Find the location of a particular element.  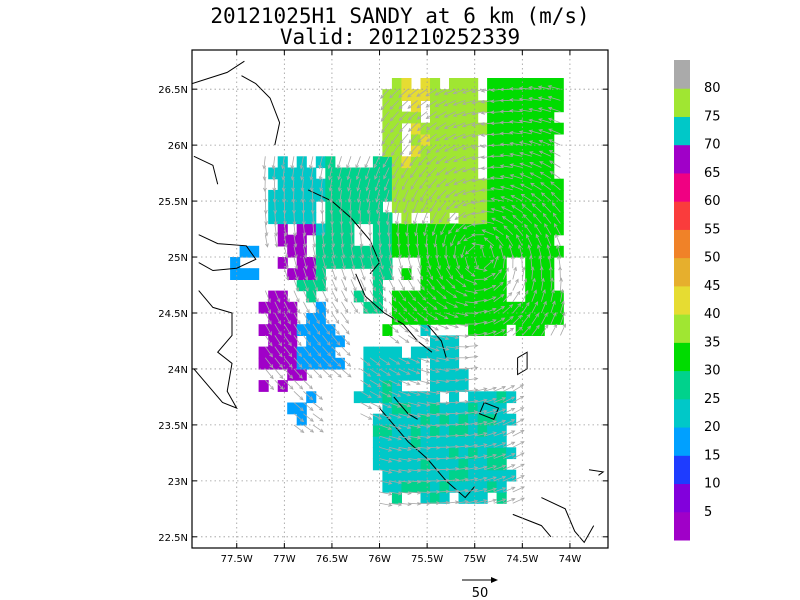

colorbar-label: 75 is located at coordinates (712, 117).